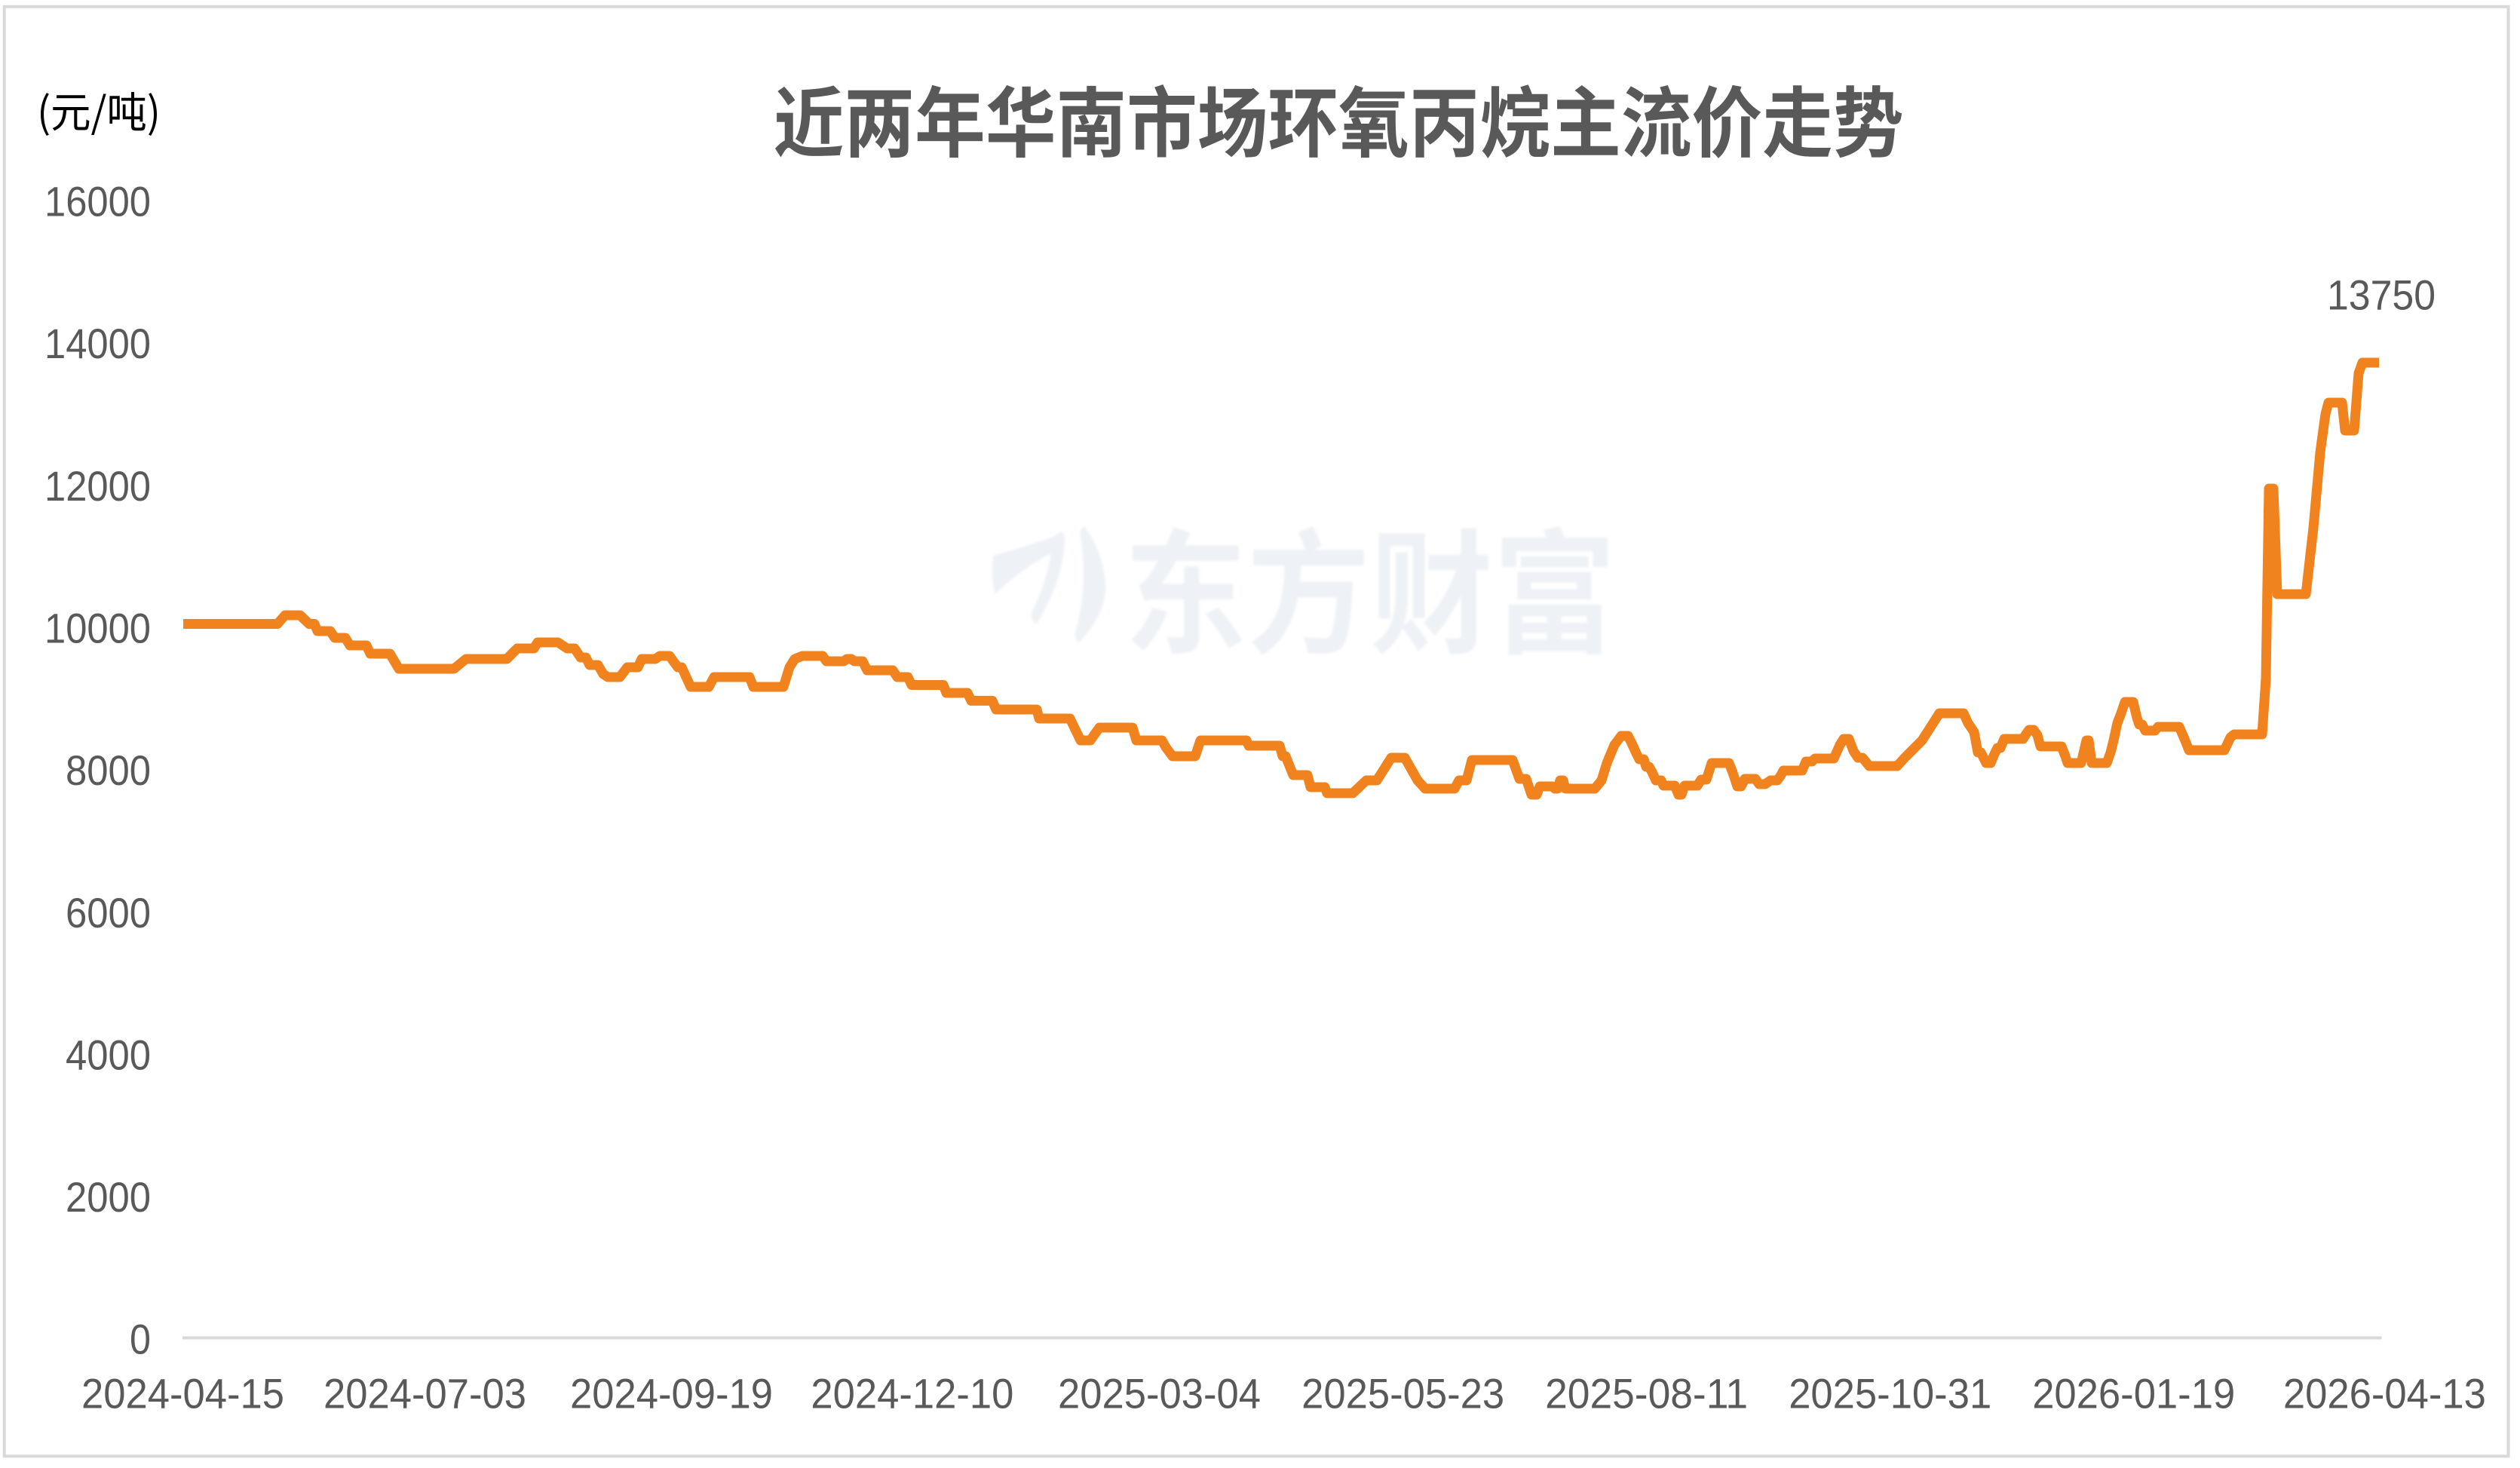 The image size is (2520, 1468). Describe the element at coordinates (182, 1393) in the screenshot. I see `svg-text: 2024-04-15` at that location.